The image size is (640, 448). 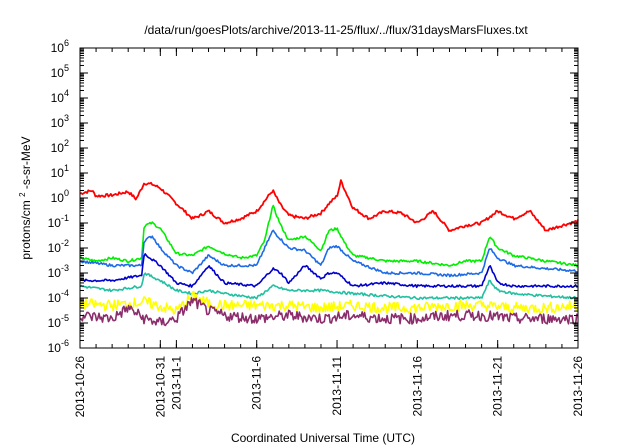 I want to click on x-tick-label: 2013-11-21, so click(x=498, y=386).